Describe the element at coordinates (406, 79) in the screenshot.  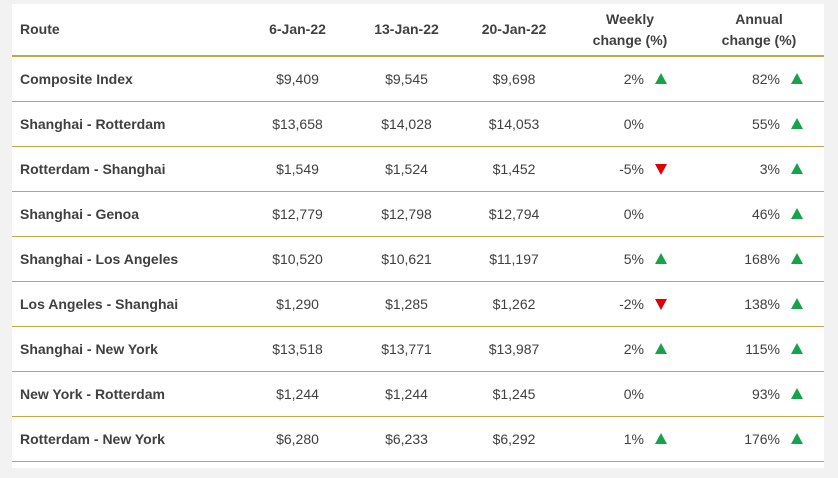
I see `rate-cell-date-2: $9,545` at that location.